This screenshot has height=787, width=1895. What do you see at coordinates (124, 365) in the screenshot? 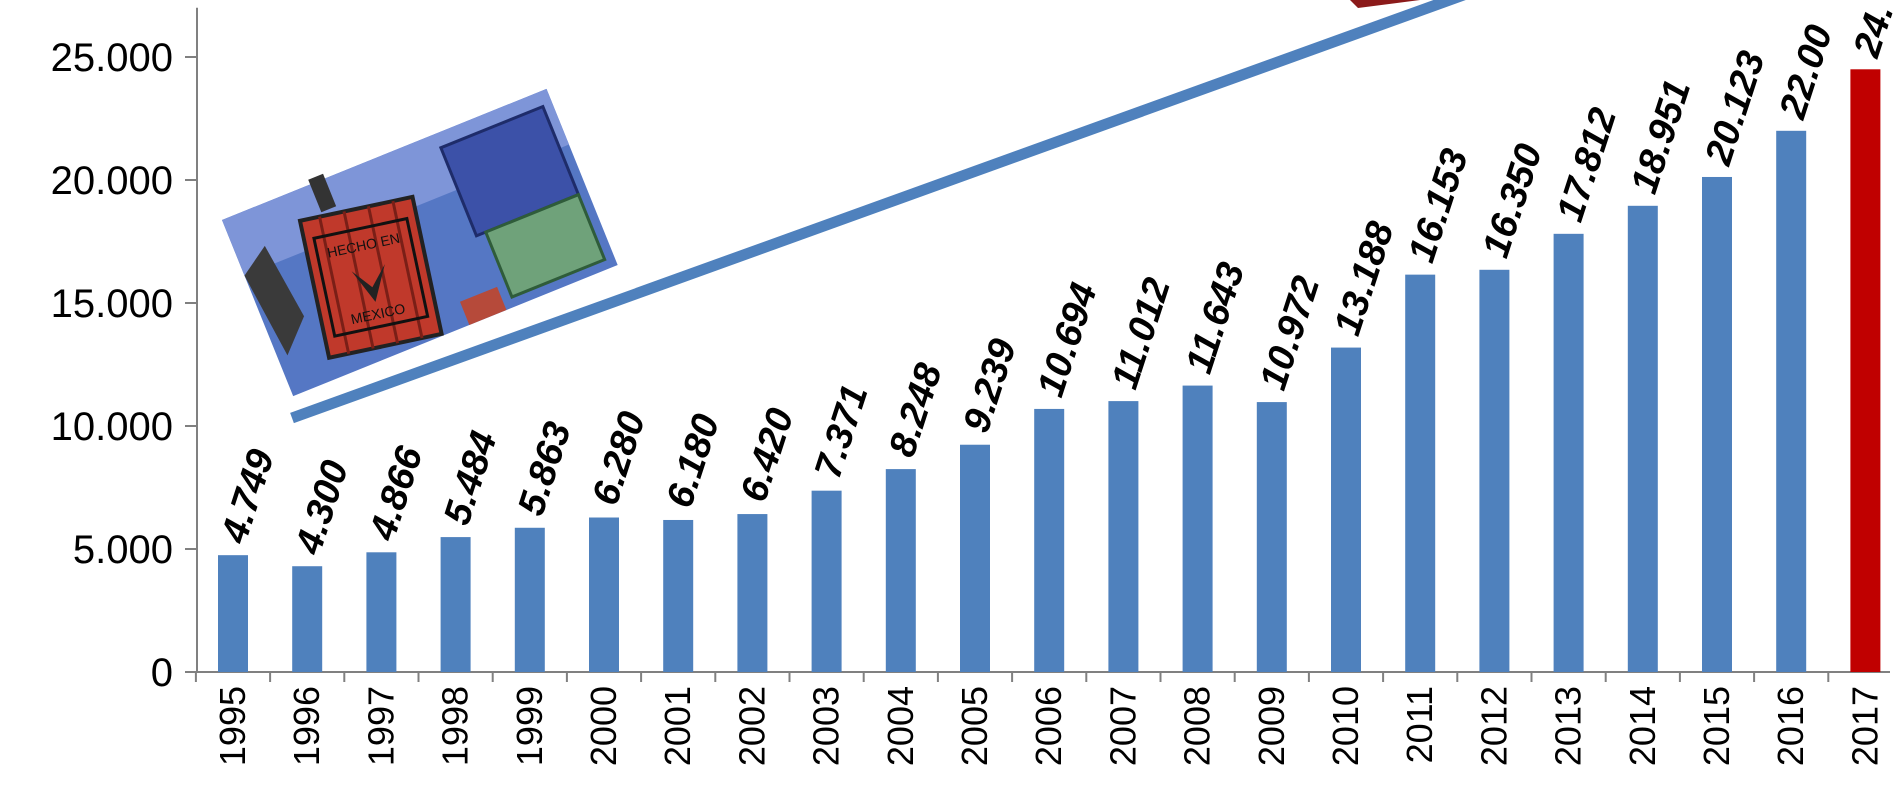
I see `y-axis-ticks: 0 5.000 10.000 15.000 20.000 25.000` at bounding box center [124, 365].